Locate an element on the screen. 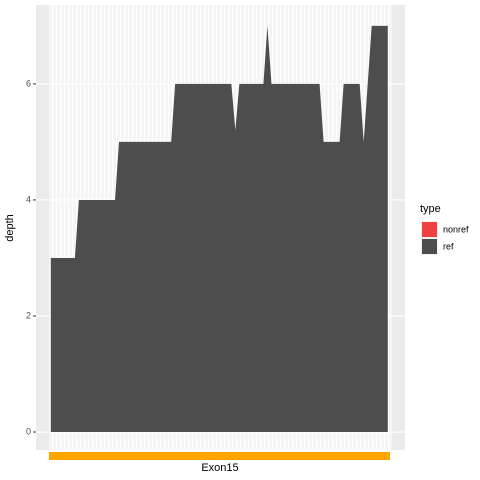 The width and height of the screenshot is (480, 480). y-axis-label: depth is located at coordinates (10, 228).